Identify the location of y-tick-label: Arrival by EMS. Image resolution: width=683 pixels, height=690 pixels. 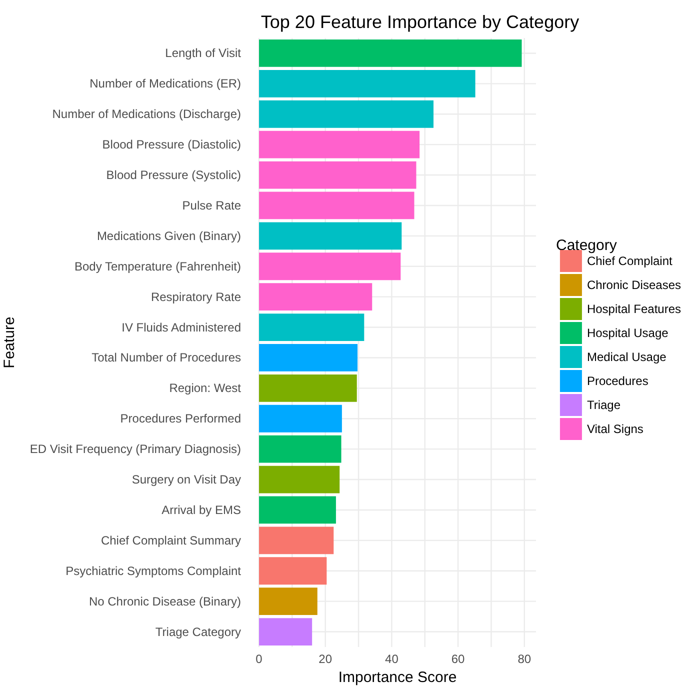
(201, 509).